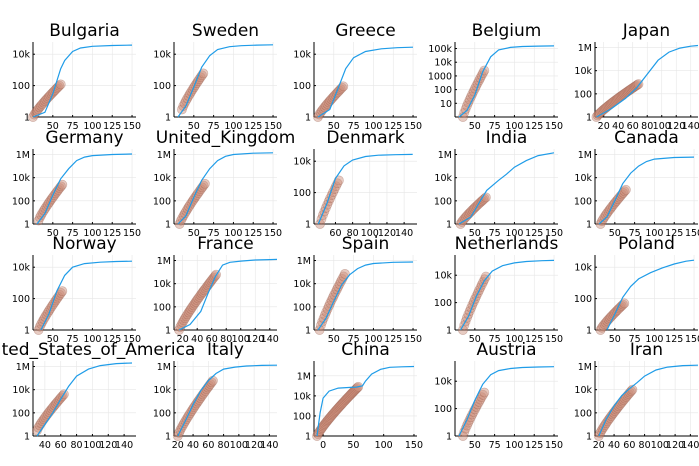 The image size is (699, 466). Describe the element at coordinates (225, 244) in the screenshot. I see `subplot-title: France` at that location.